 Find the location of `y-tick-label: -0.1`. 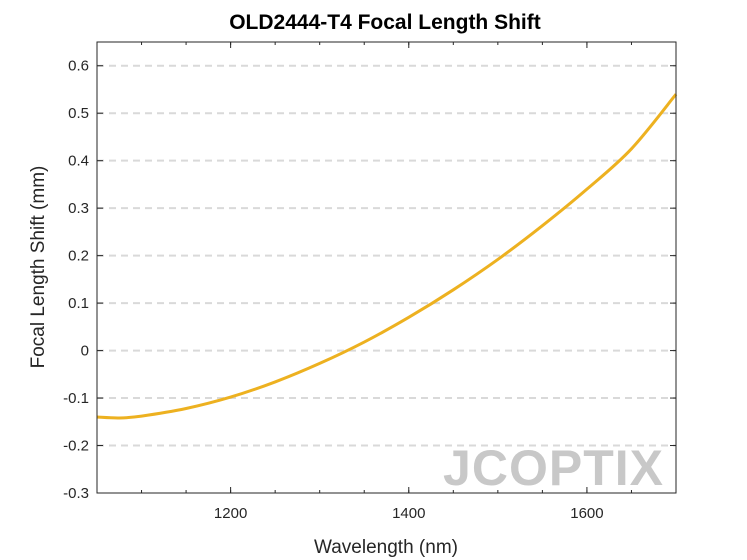

y-tick-label: -0.1 is located at coordinates (76, 398).